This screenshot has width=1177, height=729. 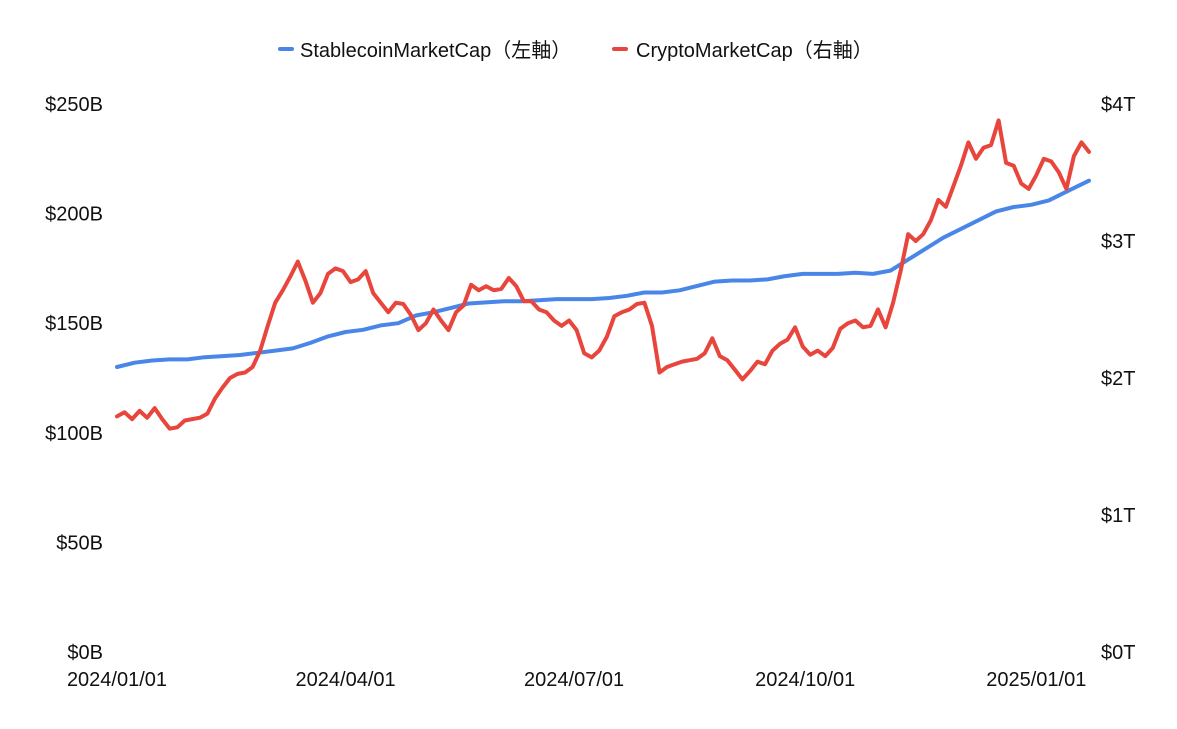 I want to click on x-tick-label: 2024/01/01, so click(x=117, y=680).